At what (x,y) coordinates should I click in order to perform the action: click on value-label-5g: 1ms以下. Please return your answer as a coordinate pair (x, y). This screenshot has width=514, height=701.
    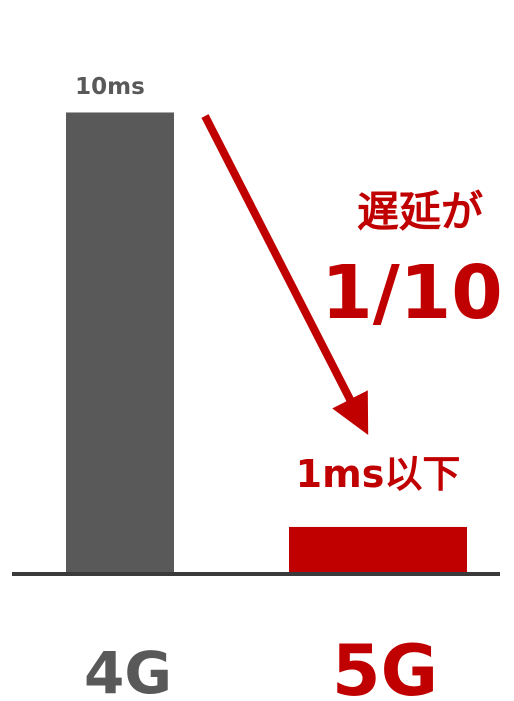
    Looking at the image, I should click on (378, 474).